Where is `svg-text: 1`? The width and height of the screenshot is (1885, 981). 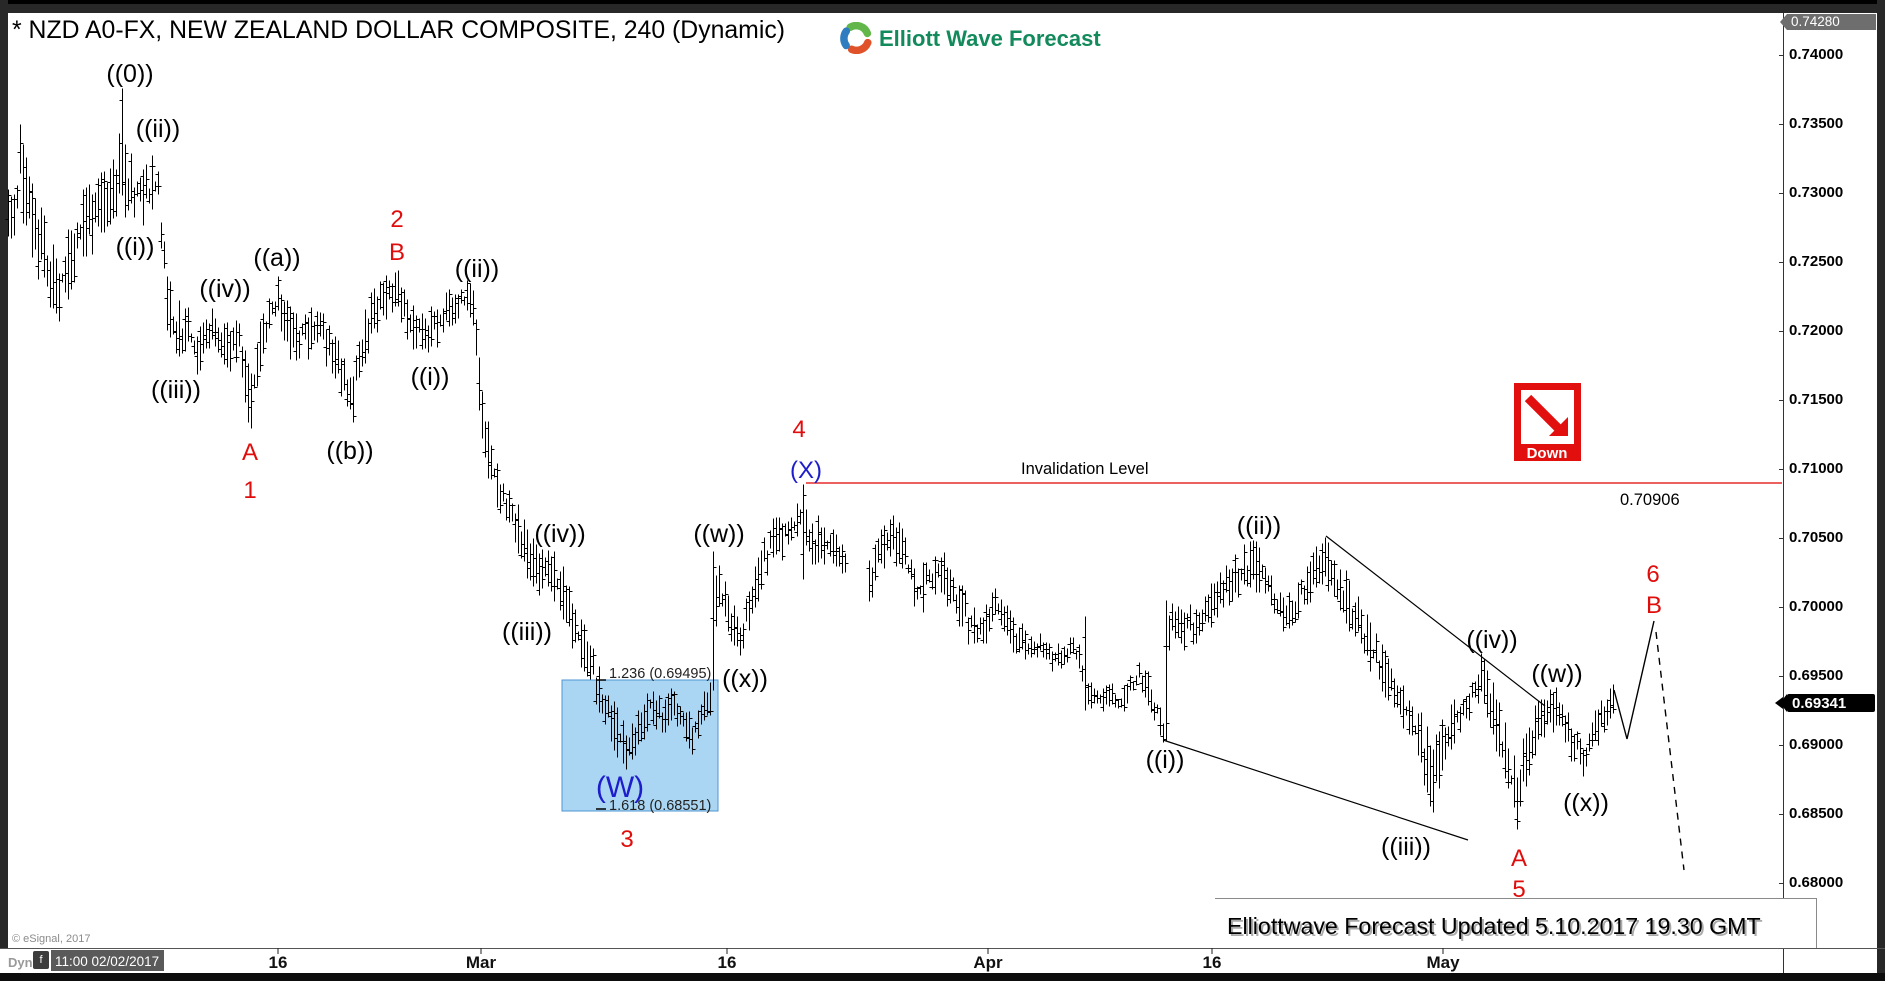
svg-text: 1 is located at coordinates (249, 490).